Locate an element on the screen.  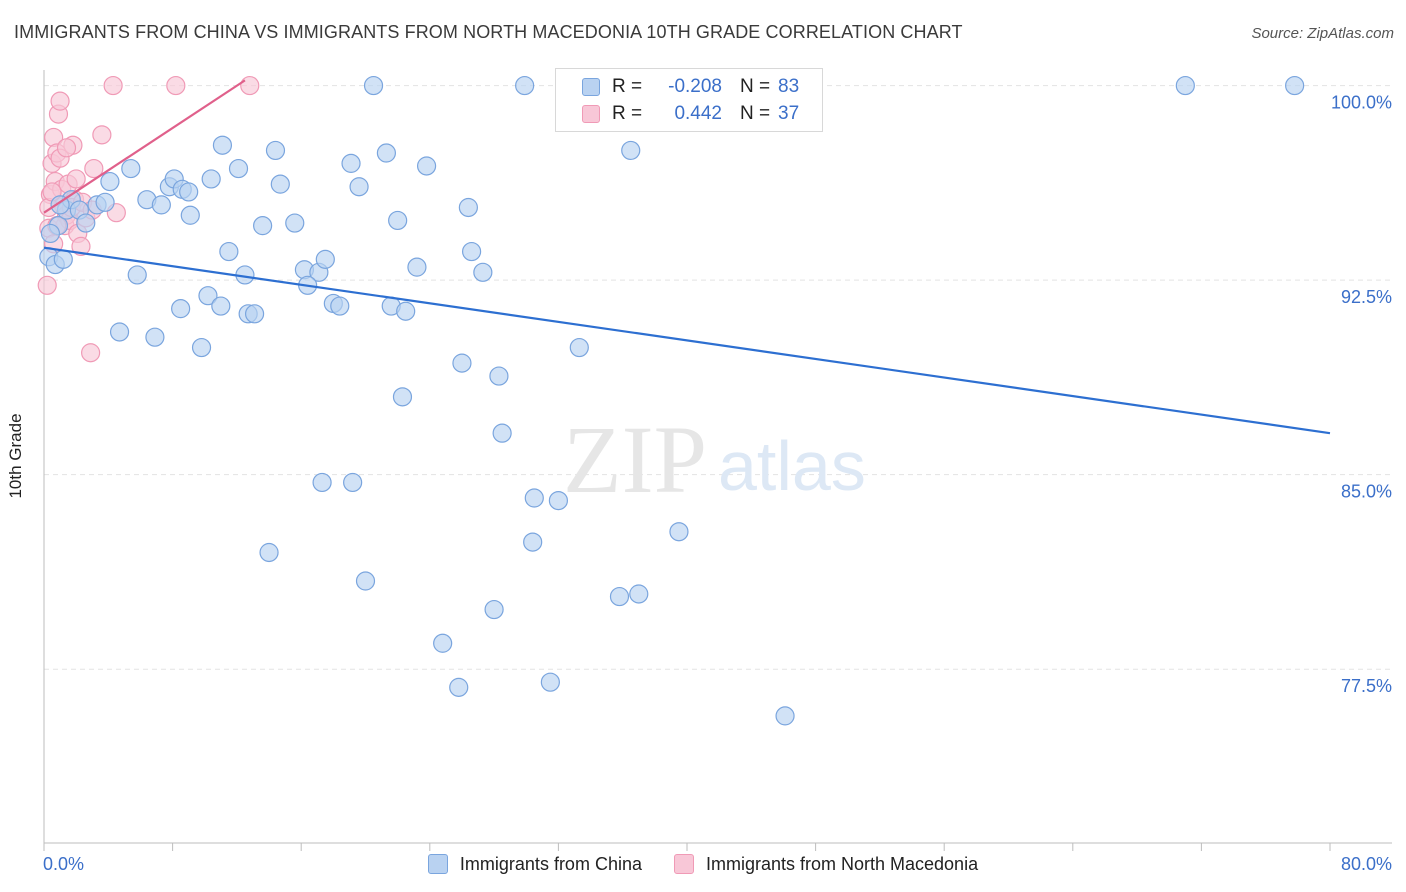
y-tick-label: 100.0% is located at coordinates (1361, 103).